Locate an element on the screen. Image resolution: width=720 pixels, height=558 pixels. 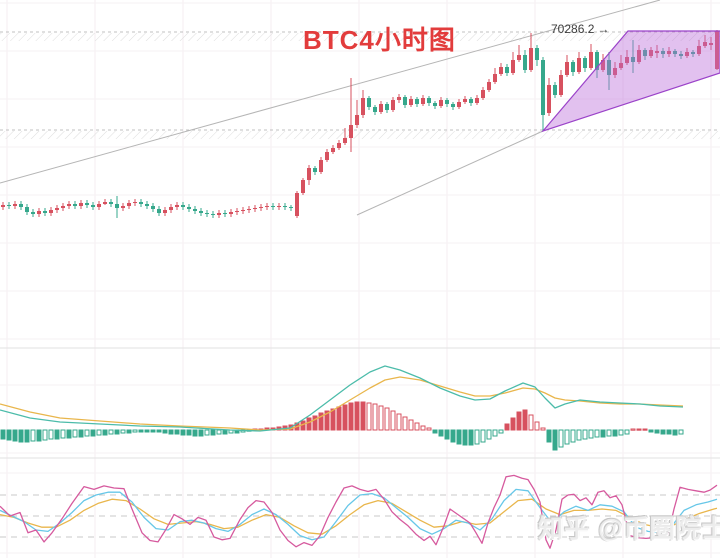
channel-lower-line is located at coordinates (450, 173).